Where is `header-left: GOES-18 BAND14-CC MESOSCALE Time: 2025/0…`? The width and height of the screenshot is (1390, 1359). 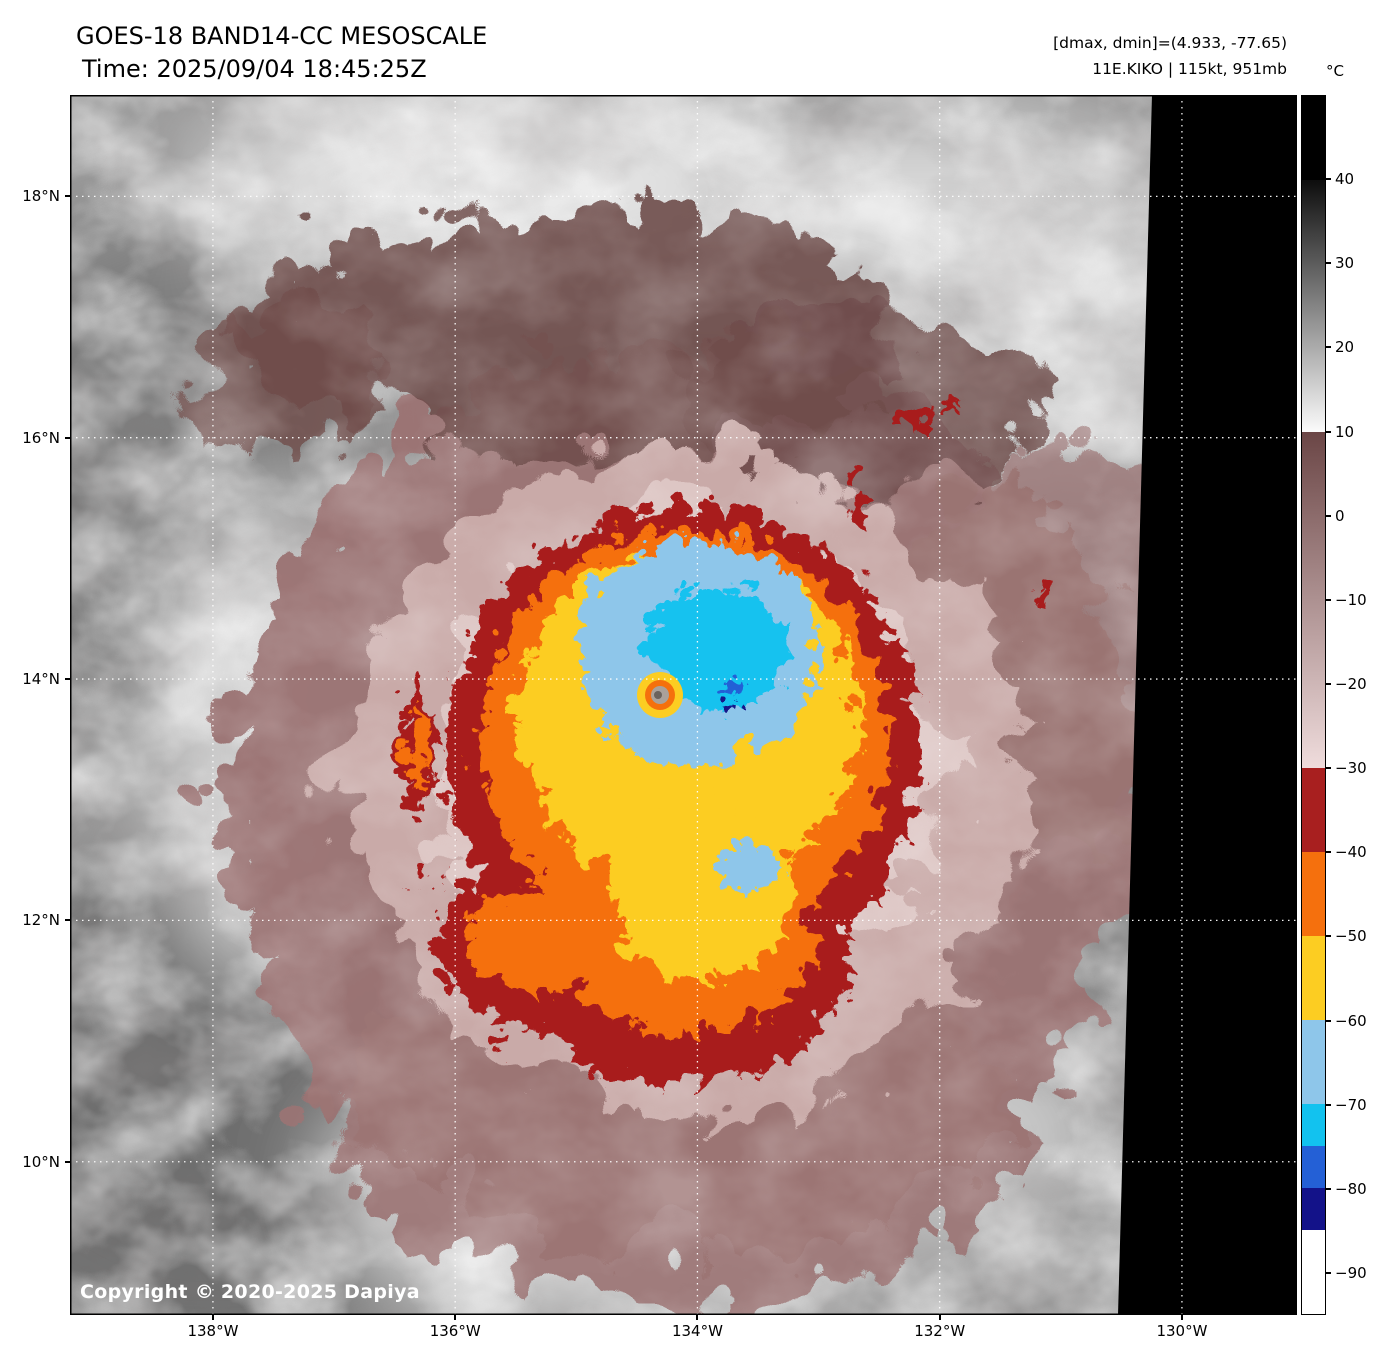
header-left: GOES-18 BAND14-CC MESOSCALE Time: 2025/0… is located at coordinates (281, 53).